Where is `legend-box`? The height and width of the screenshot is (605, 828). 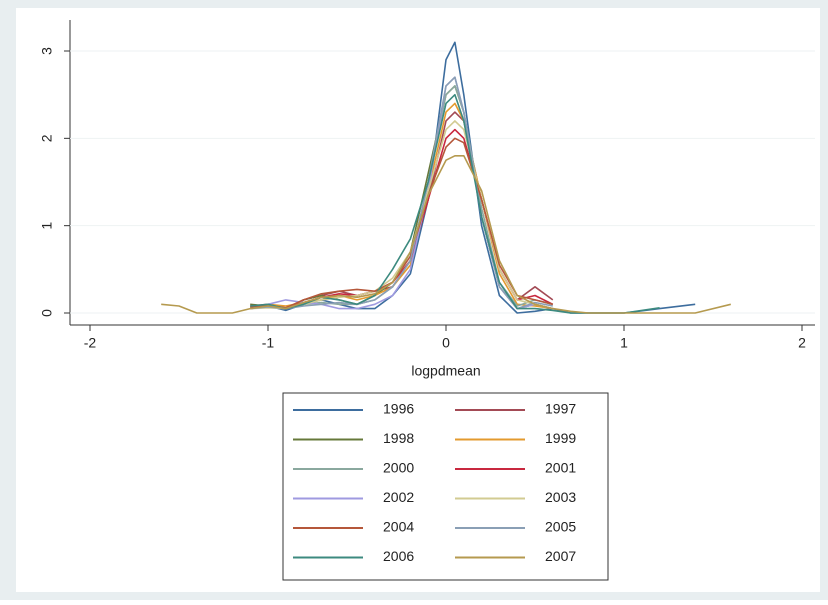
legend-box is located at coordinates (445, 486).